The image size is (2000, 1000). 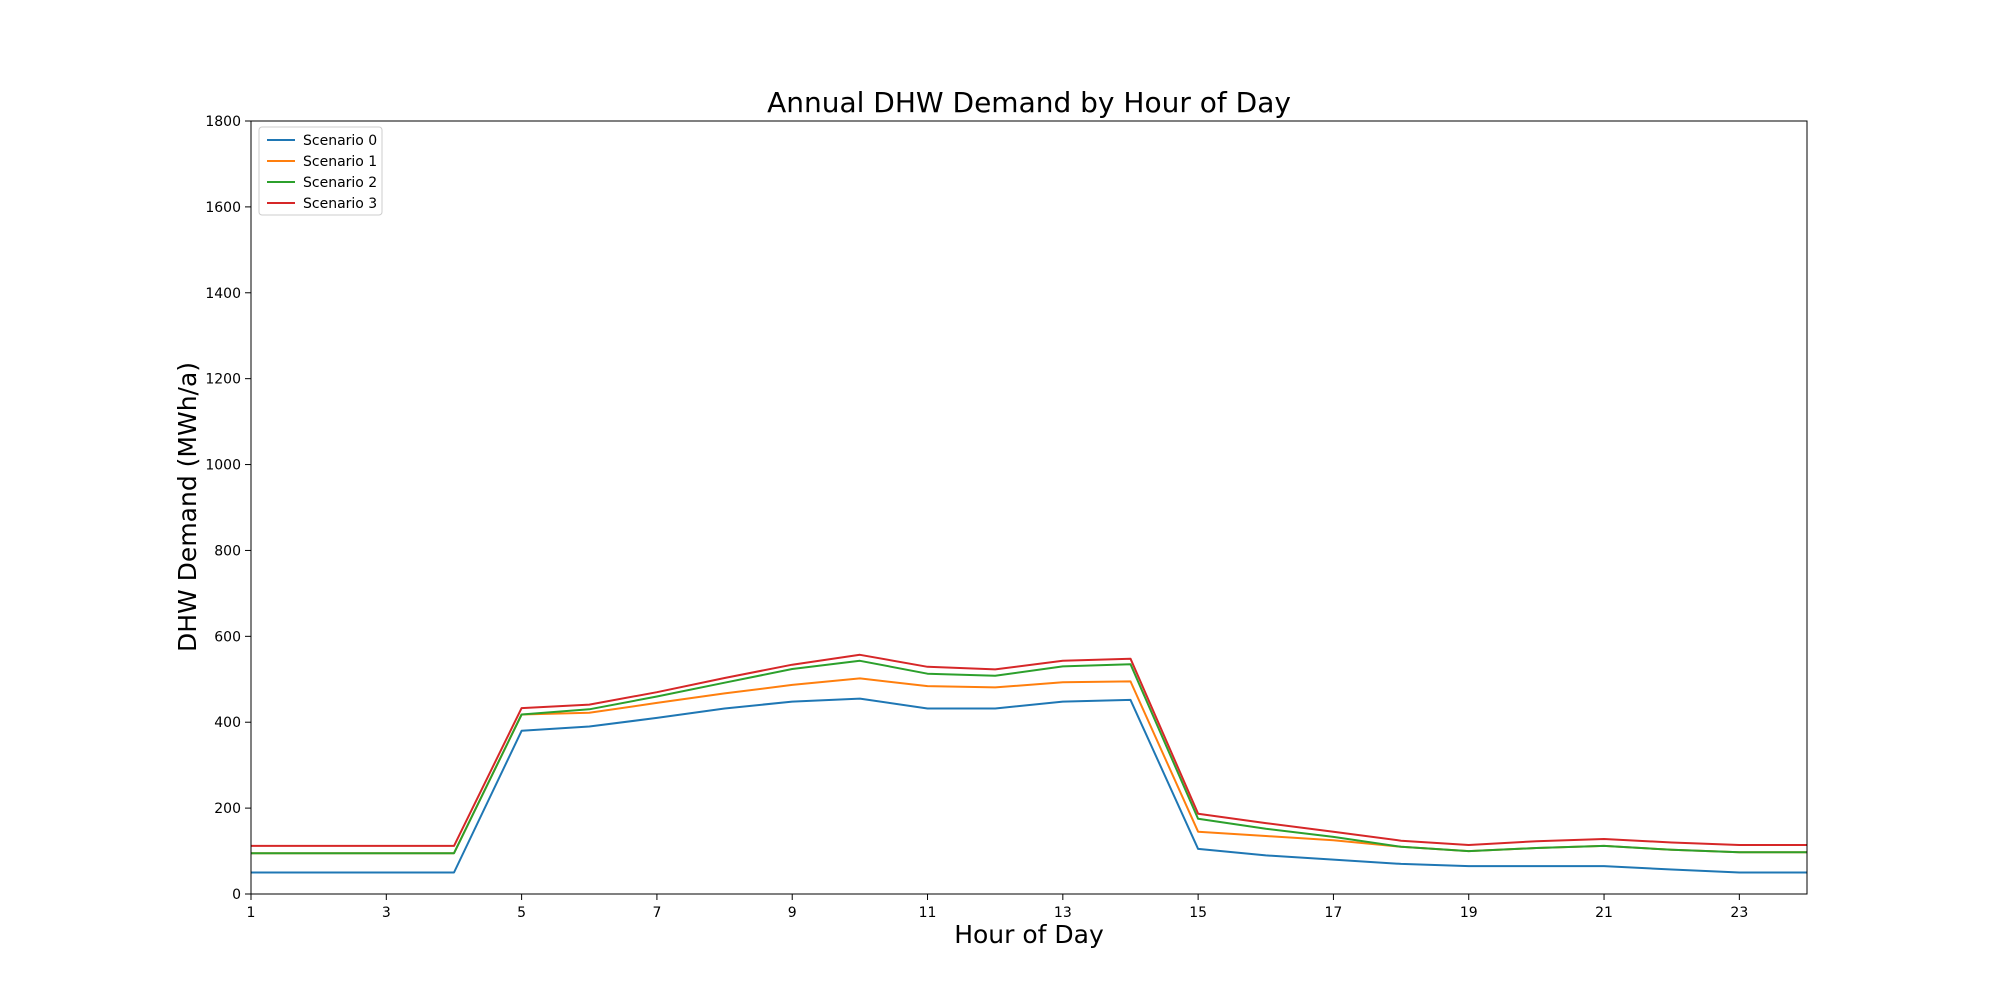 What do you see at coordinates (792, 913) in the screenshot?
I see `x-tick-label: 9` at bounding box center [792, 913].